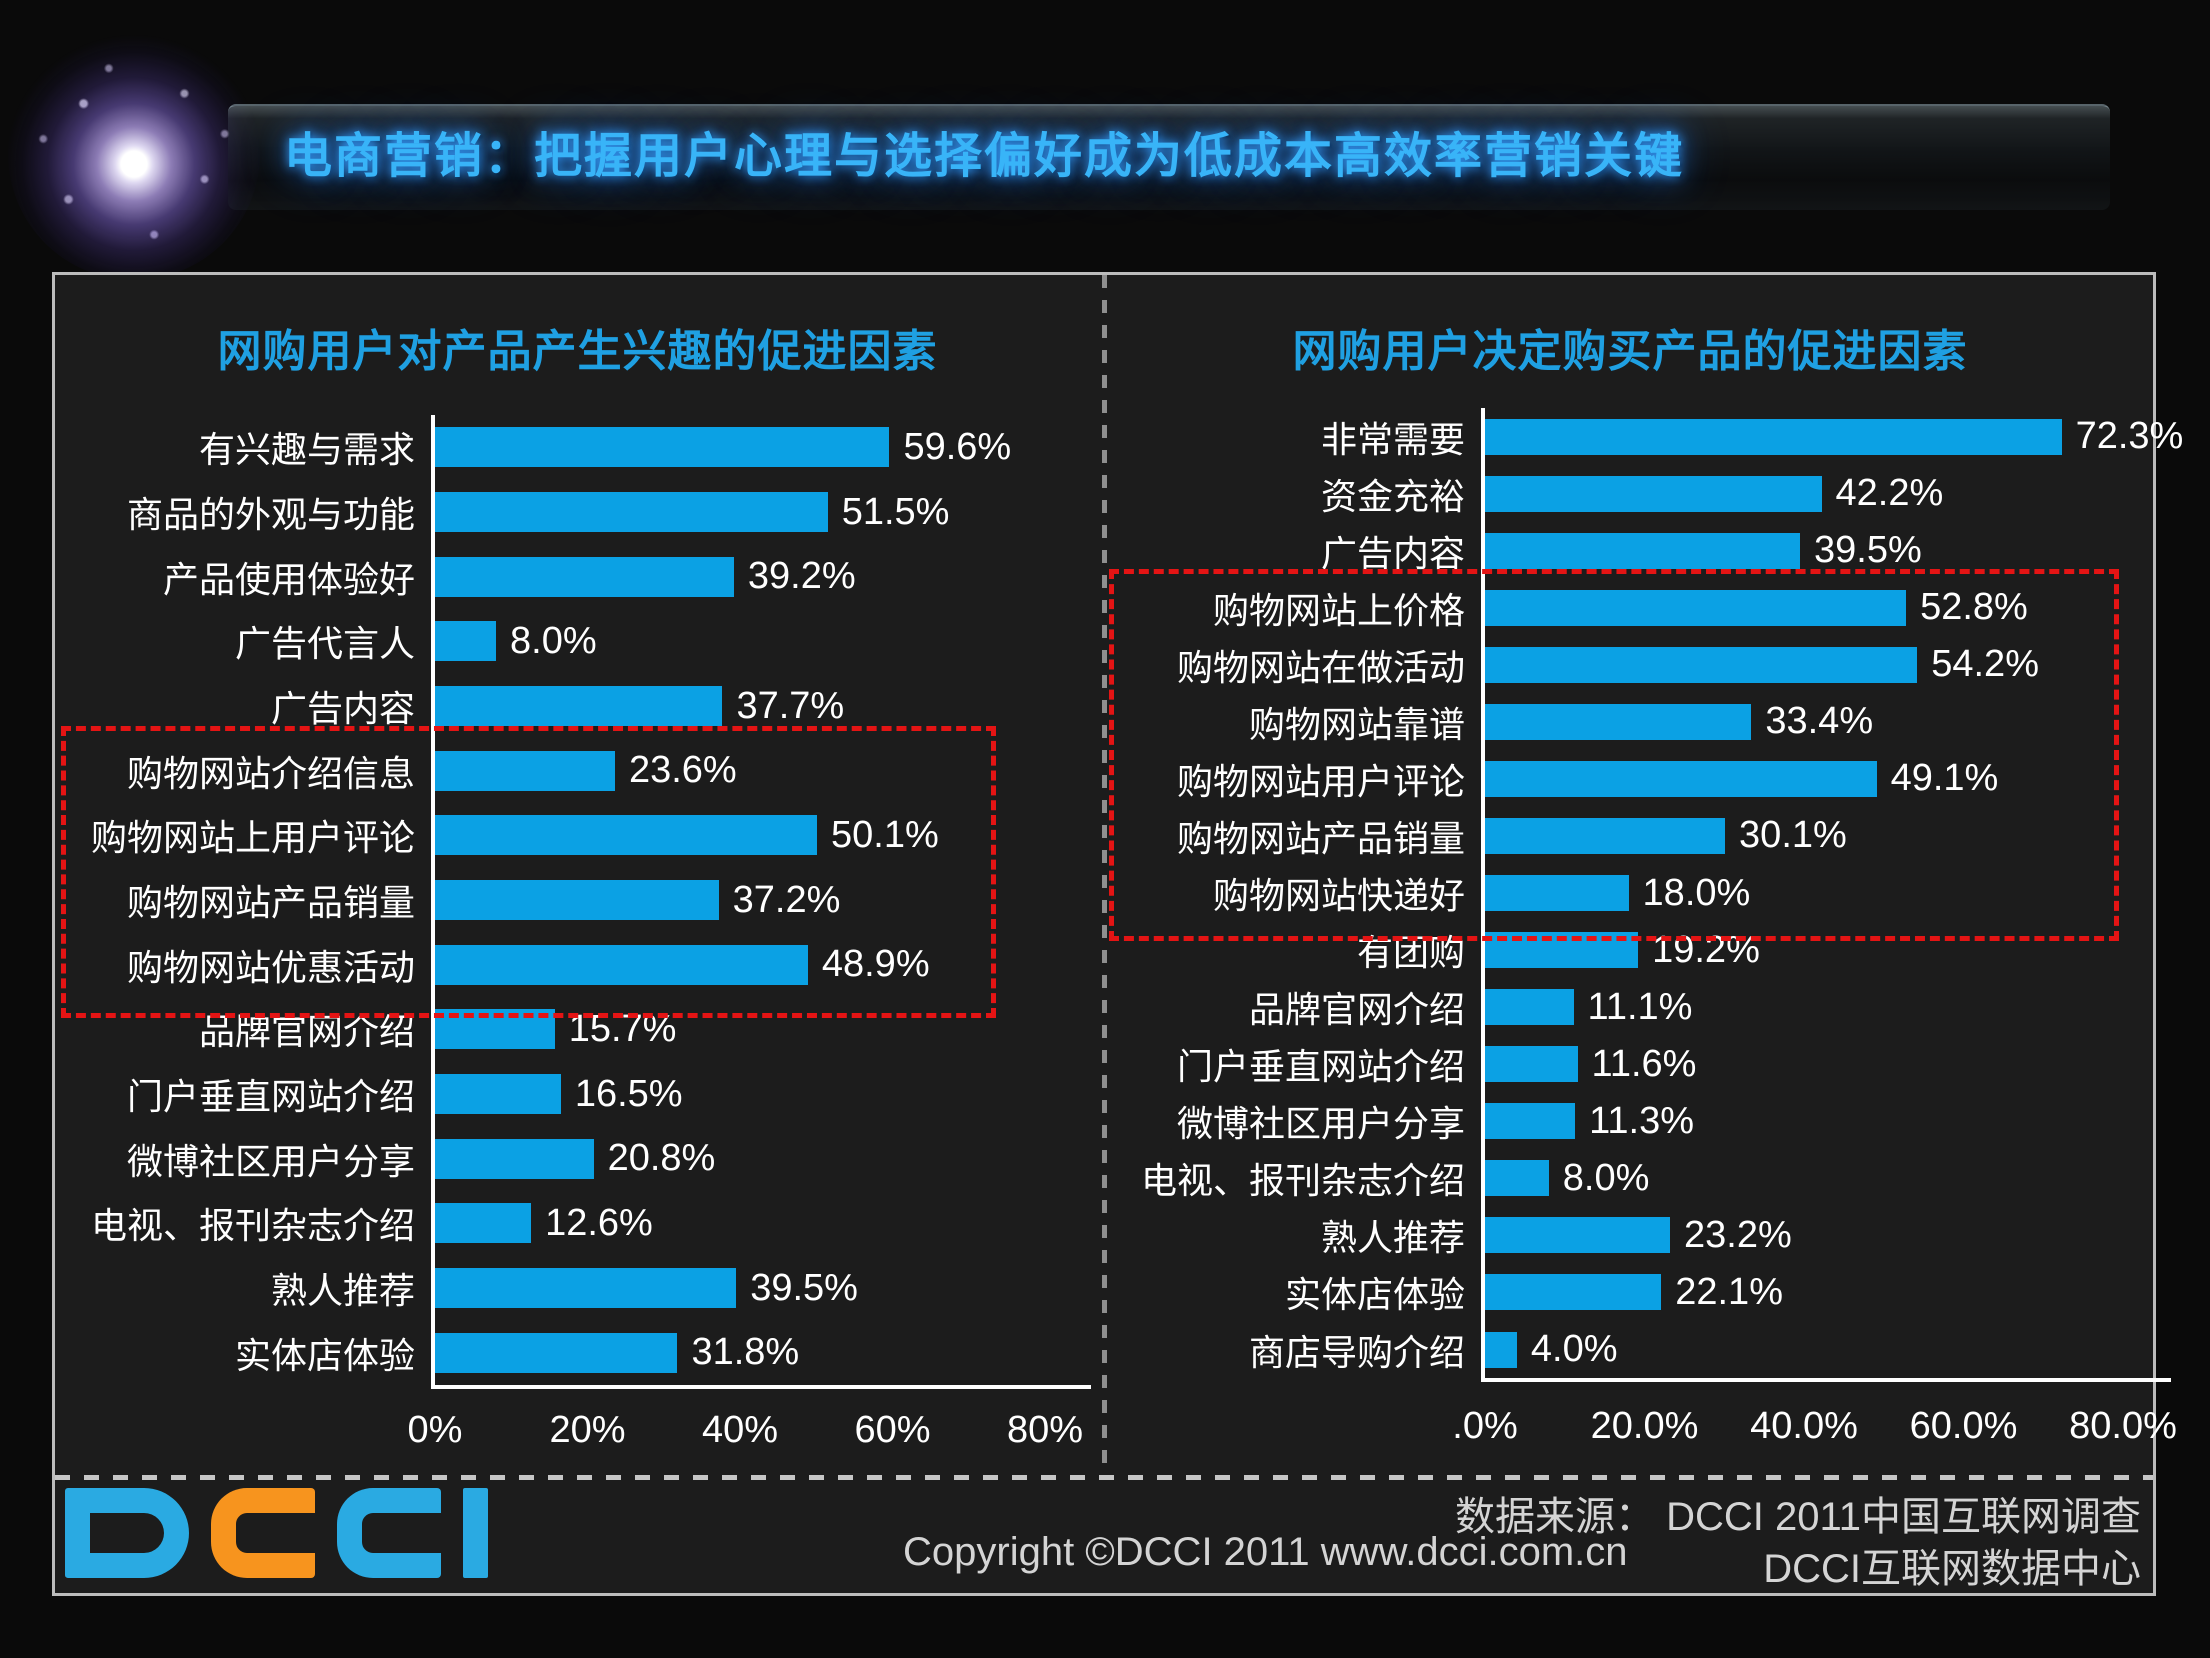 This screenshot has width=2210, height=1658. Describe the element at coordinates (1985, 664) in the screenshot. I see `value-label: 54.2%` at that location.